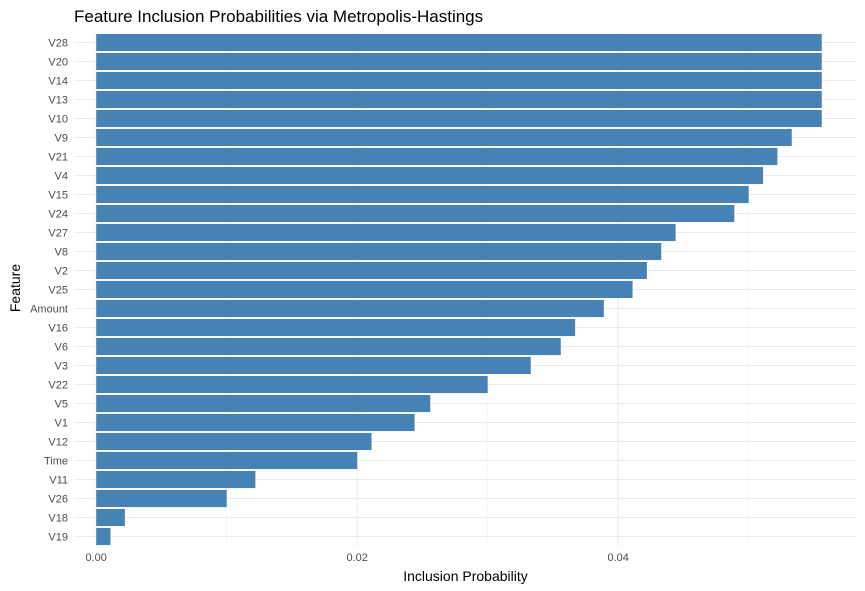 The height and width of the screenshot is (591, 865). I want to click on bar-v26, so click(161, 498).